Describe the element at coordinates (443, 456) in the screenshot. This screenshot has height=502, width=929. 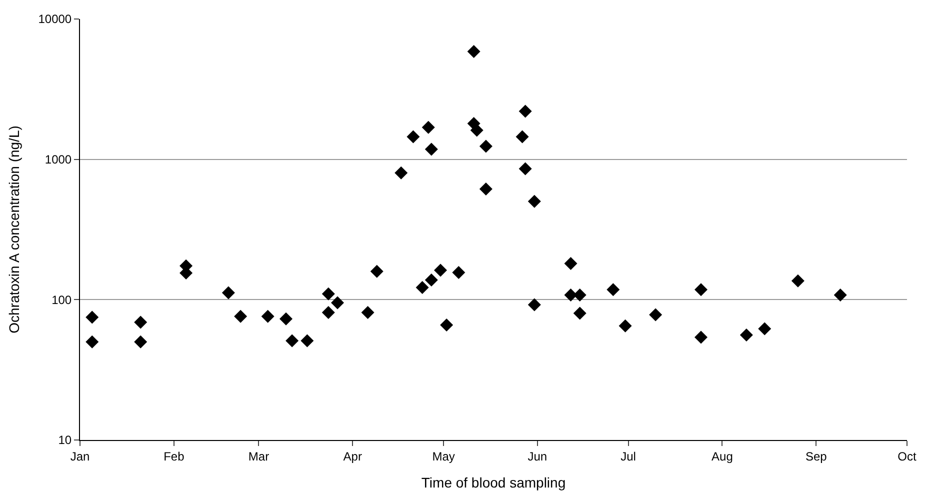
I see `x-tick-label: May` at that location.